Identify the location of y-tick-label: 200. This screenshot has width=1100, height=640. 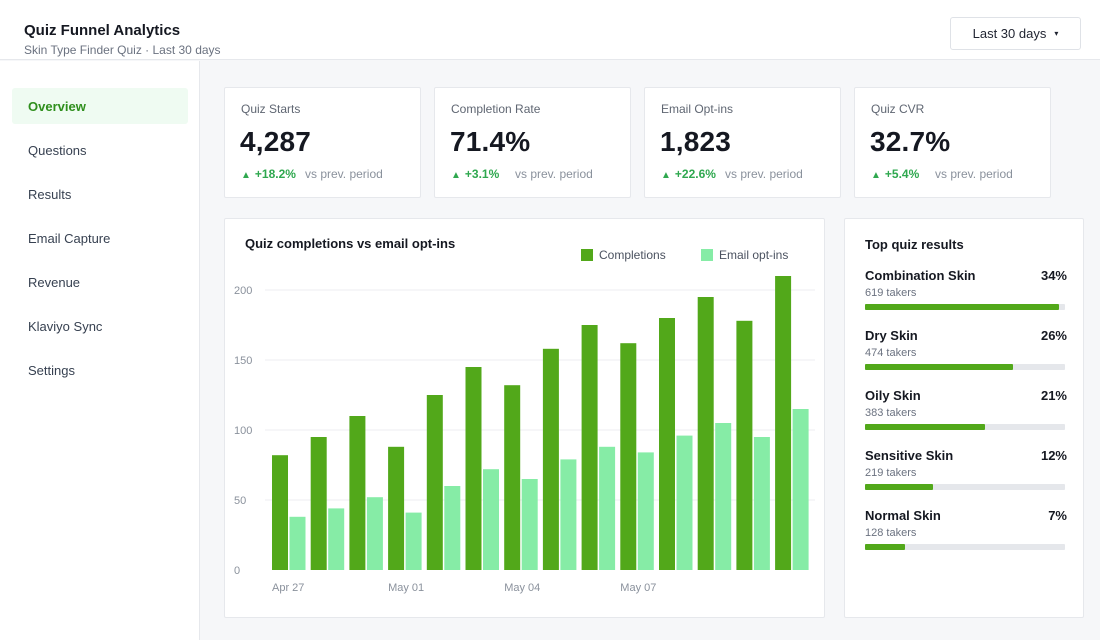
(243, 291).